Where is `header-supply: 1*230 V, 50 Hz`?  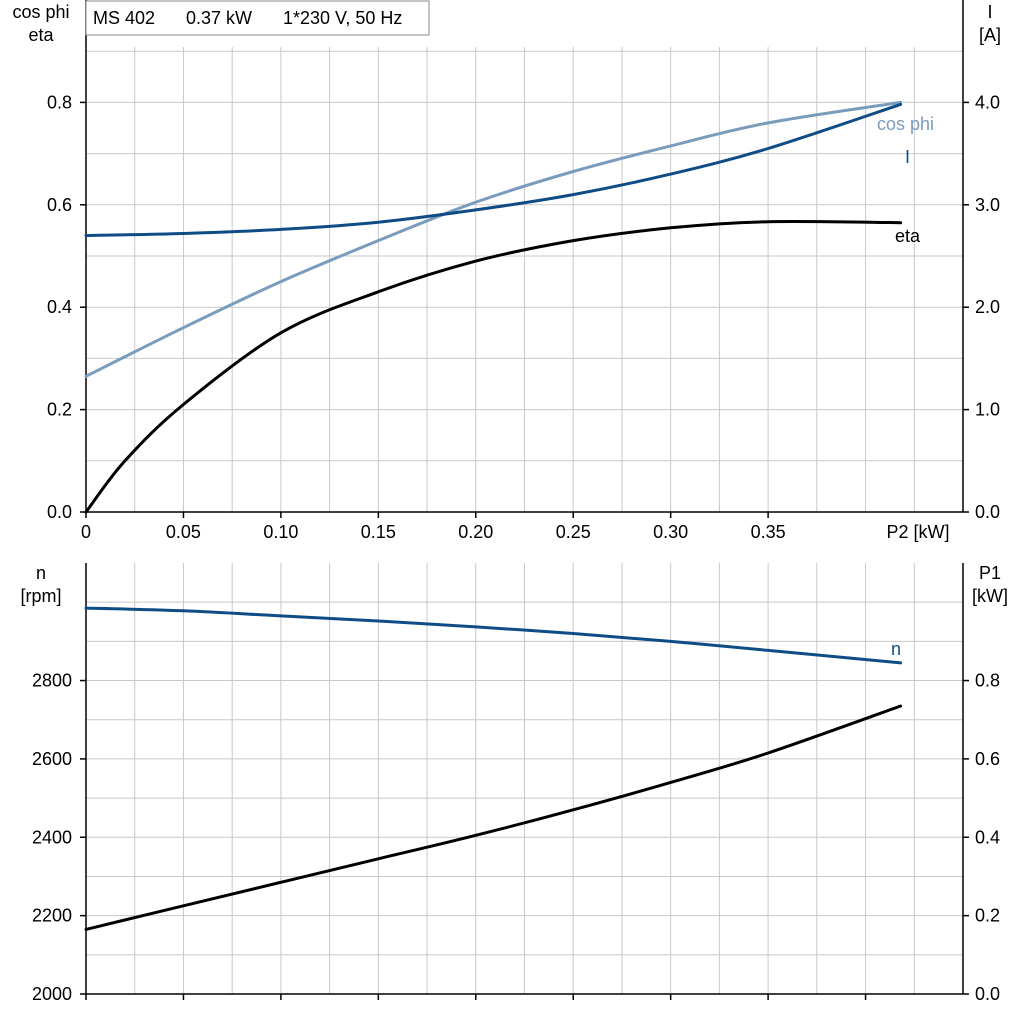 header-supply: 1*230 V, 50 Hz is located at coordinates (342, 18).